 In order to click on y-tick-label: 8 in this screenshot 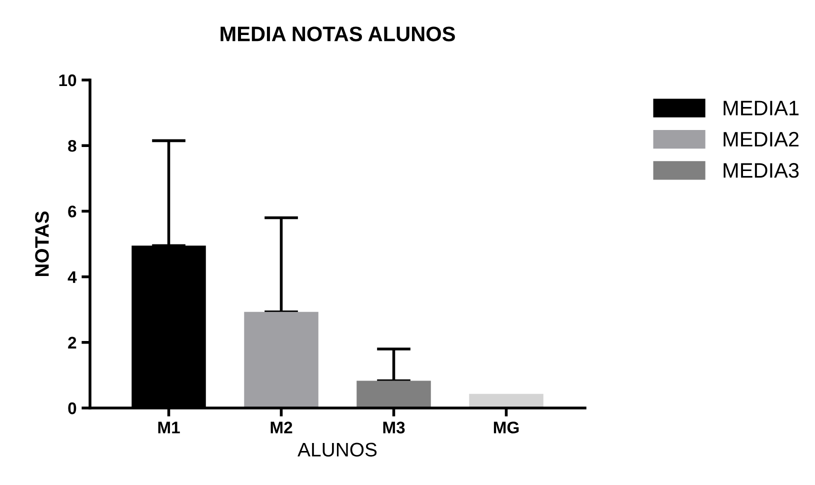, I will do `click(72, 146)`.